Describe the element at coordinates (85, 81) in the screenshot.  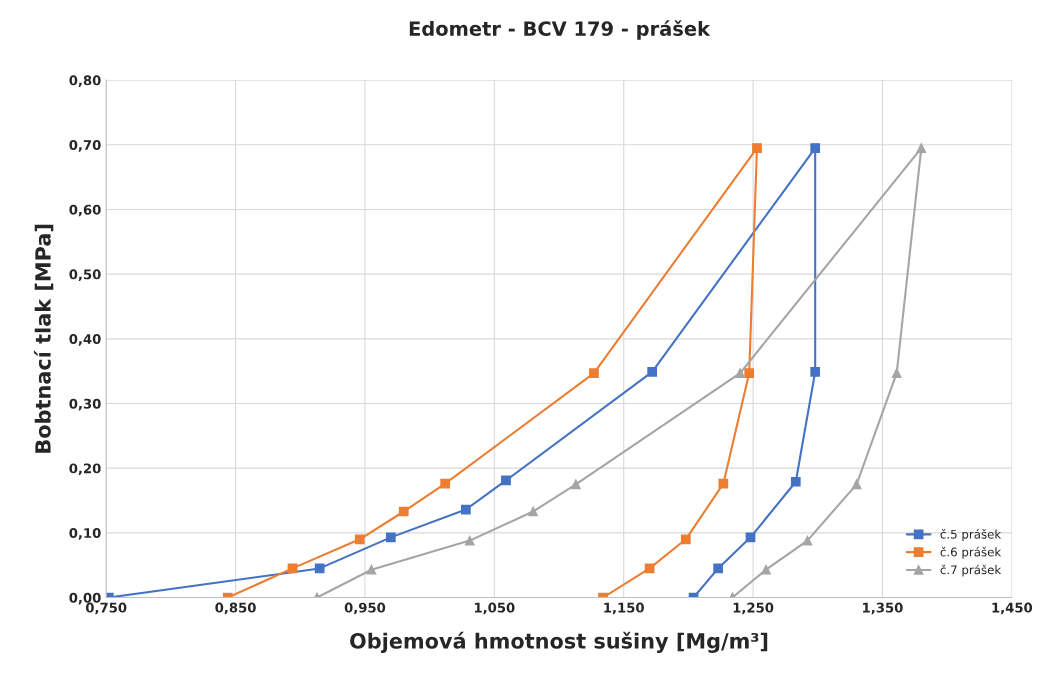
I see `y-tick-label: 0,80` at that location.